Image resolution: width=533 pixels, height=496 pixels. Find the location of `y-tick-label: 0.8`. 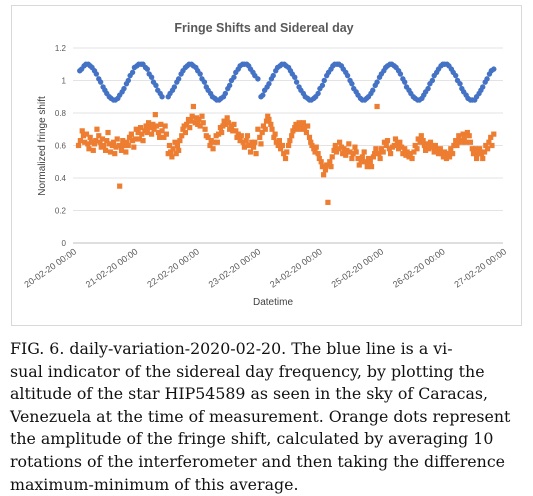

y-tick-label: 0.8 is located at coordinates (61, 113).